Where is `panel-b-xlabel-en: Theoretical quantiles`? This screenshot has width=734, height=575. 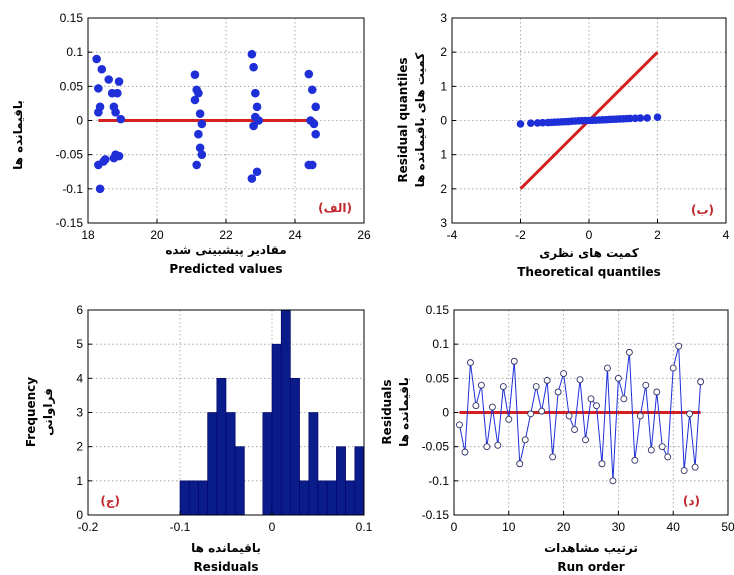 panel-b-xlabel-en: Theoretical quantiles is located at coordinates (589, 272).